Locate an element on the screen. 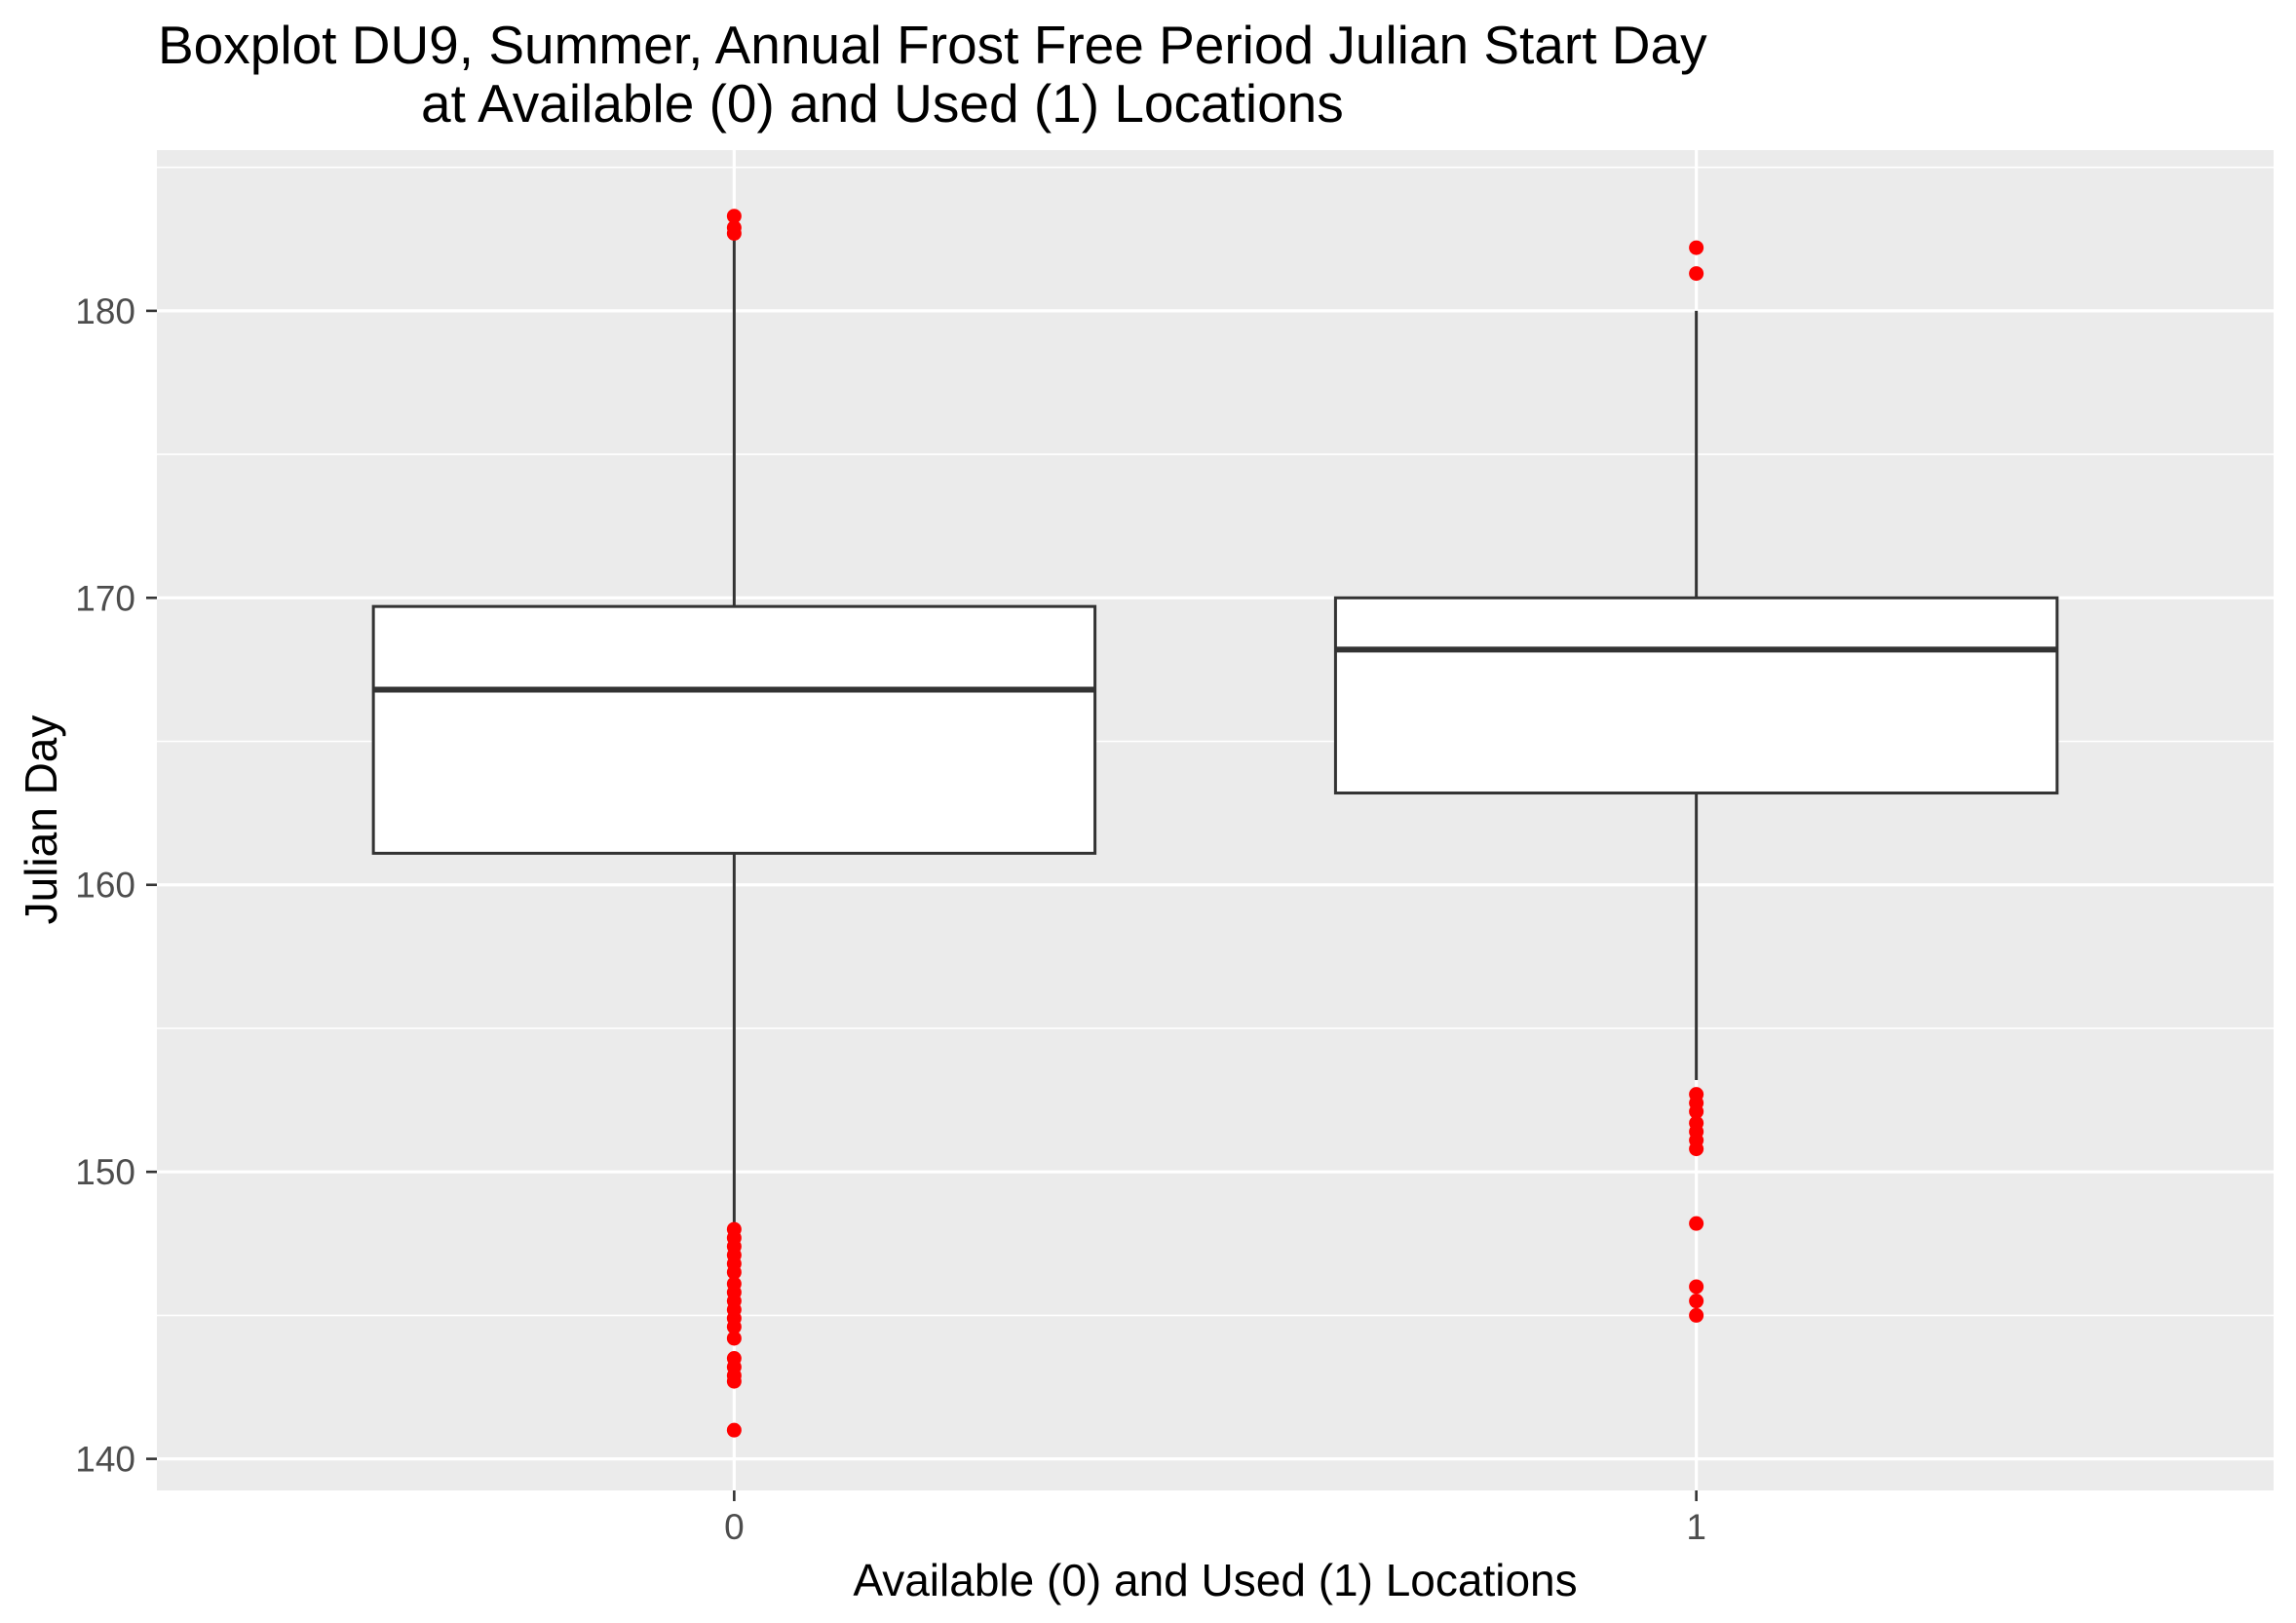 Image resolution: width=2296 pixels, height=1623 pixels. y-tick-label: 160 is located at coordinates (105, 886).